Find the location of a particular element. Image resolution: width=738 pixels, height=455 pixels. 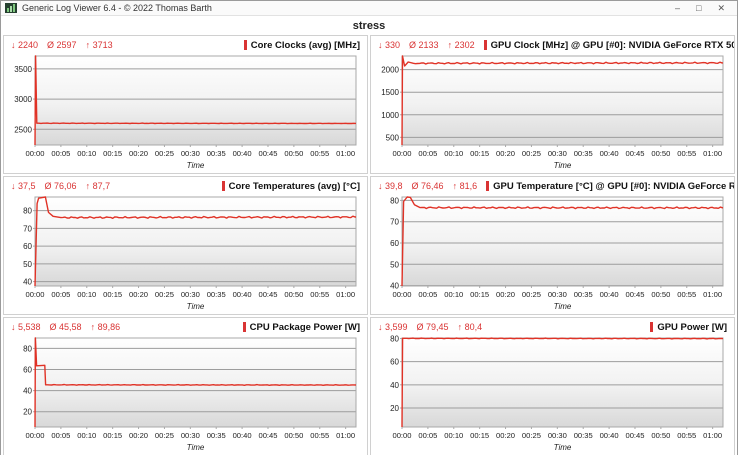

chart-stats: ↓ 2240 Ø 2597 ↑ 3713 is located at coordinates (66, 45).